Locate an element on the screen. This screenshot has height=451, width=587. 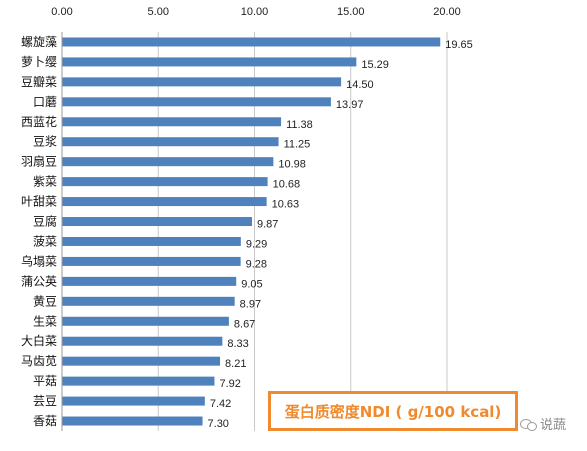
category-label: 豆瓣菜 is located at coordinates (39, 82).